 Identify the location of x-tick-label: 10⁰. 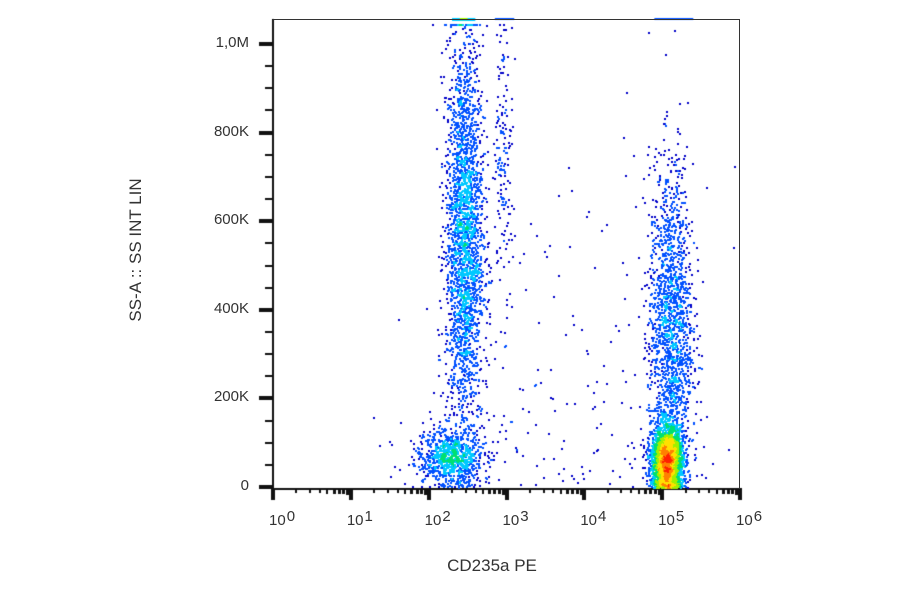
(282, 518).